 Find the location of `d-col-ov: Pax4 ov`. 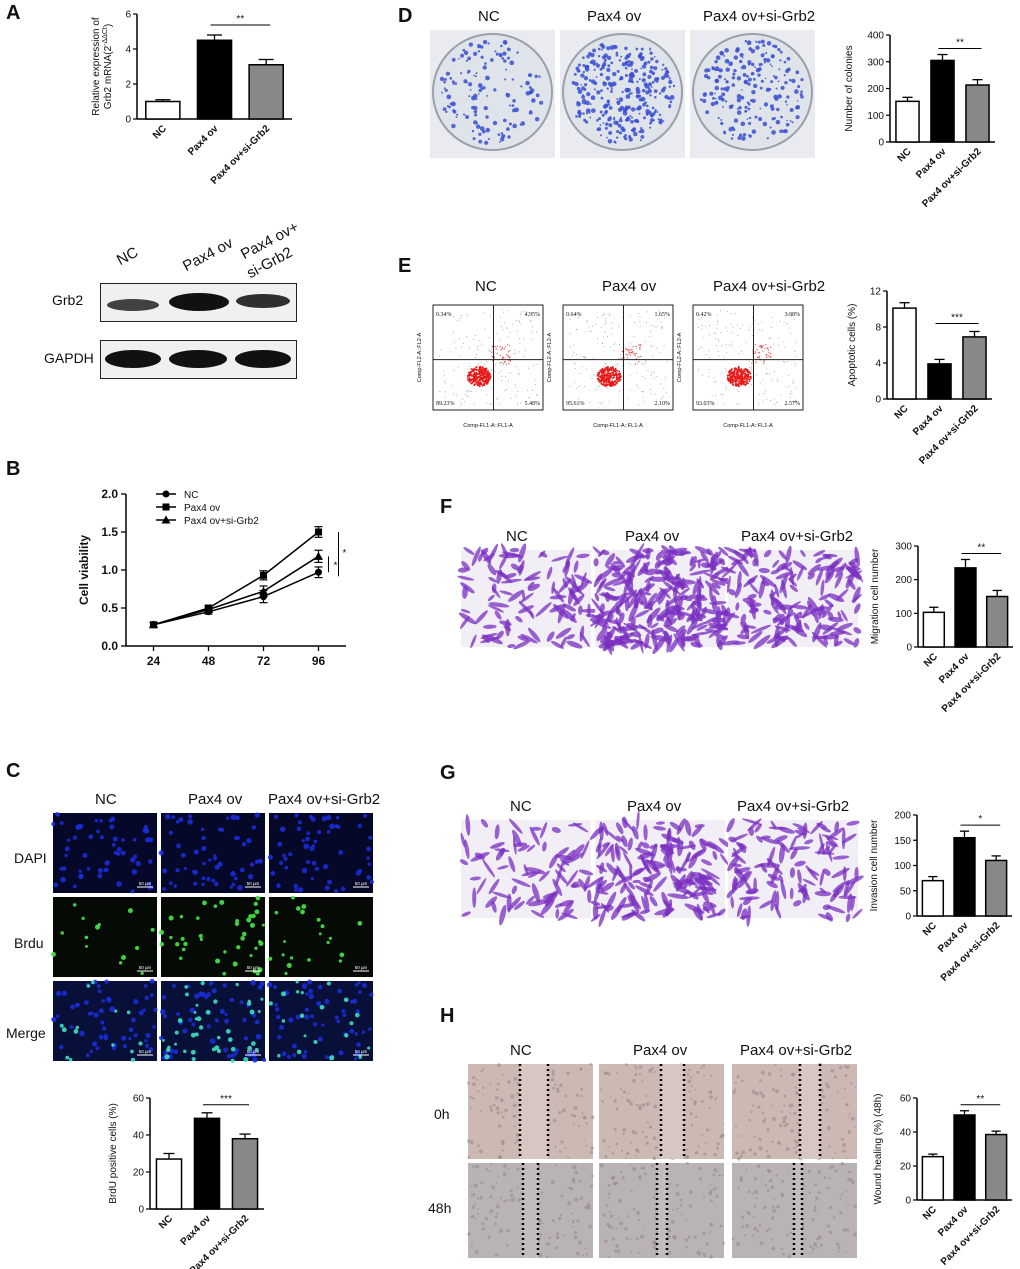

d-col-ov: Pax4 ov is located at coordinates (614, 16).